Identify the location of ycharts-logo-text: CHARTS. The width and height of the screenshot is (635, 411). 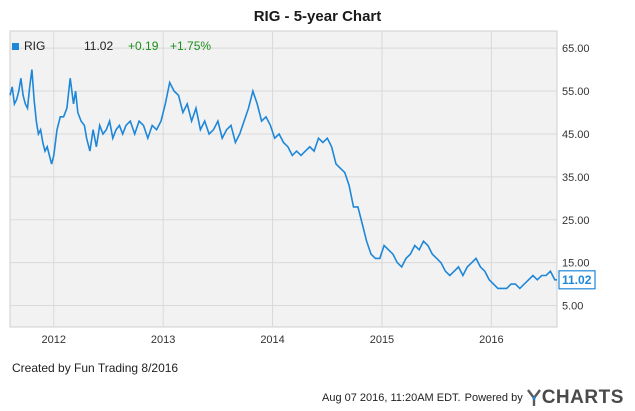
(582, 397).